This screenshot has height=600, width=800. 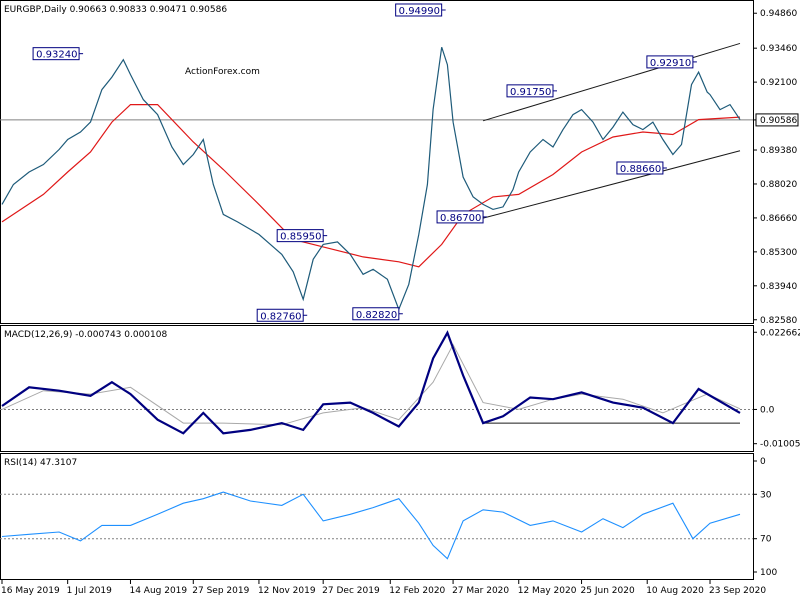 I want to click on price-annotation: 0.94990, so click(x=420, y=10).